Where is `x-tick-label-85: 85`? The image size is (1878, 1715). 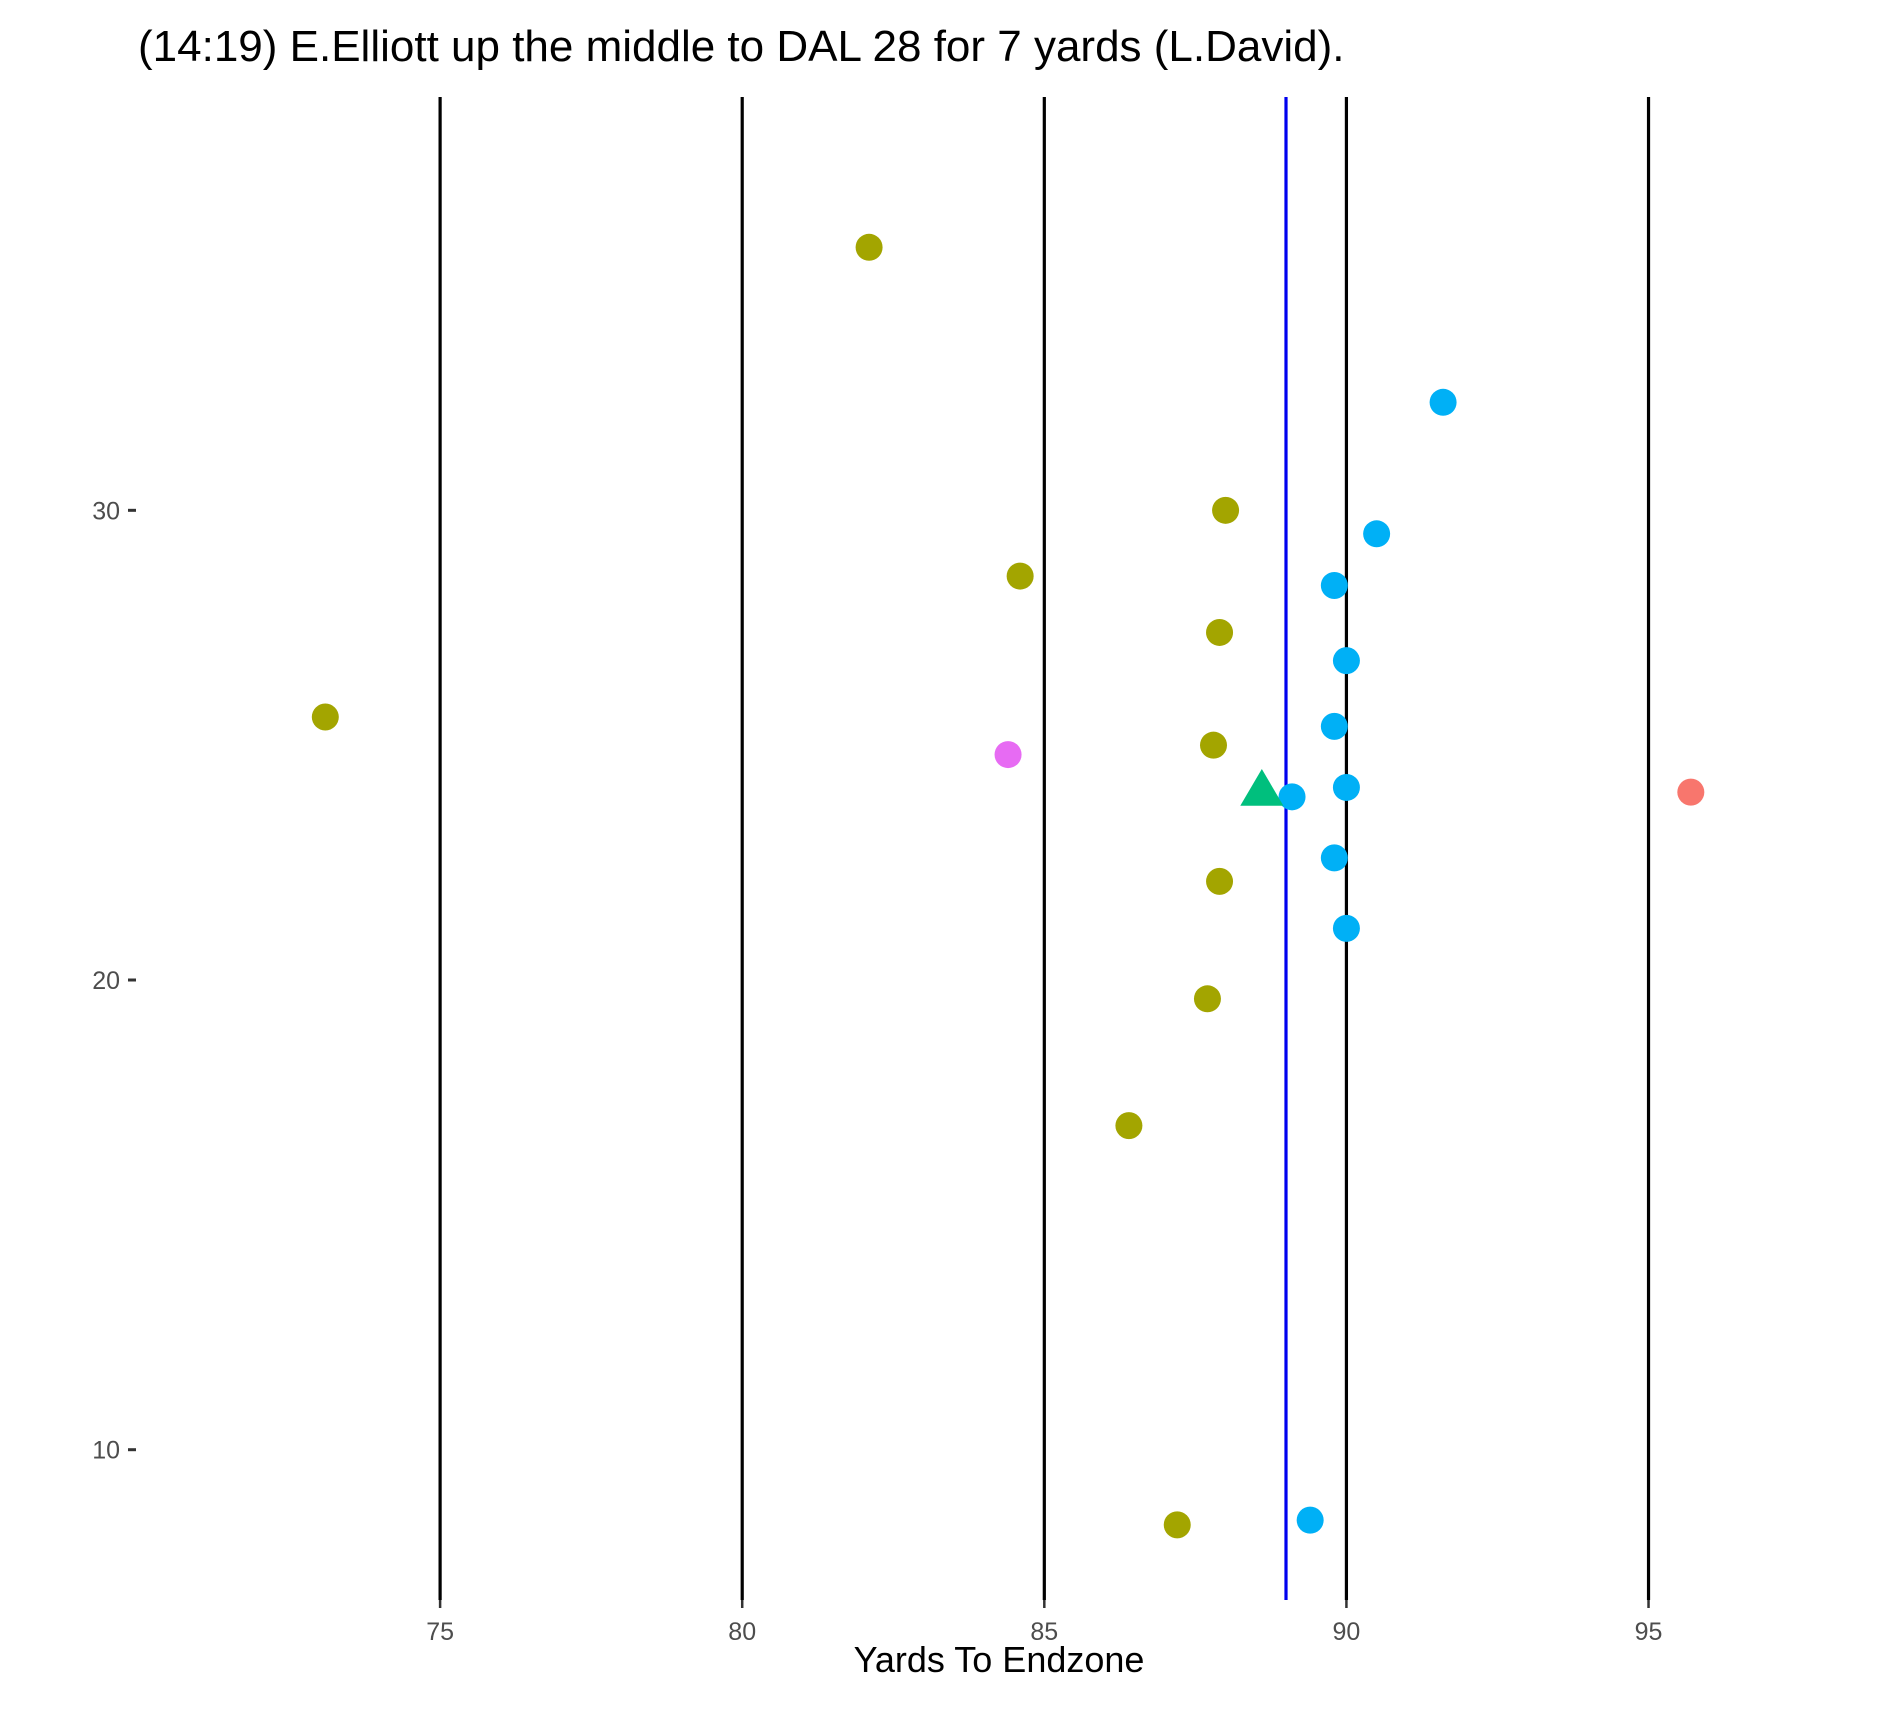 x-tick-label-85: 85 is located at coordinates (1044, 1632).